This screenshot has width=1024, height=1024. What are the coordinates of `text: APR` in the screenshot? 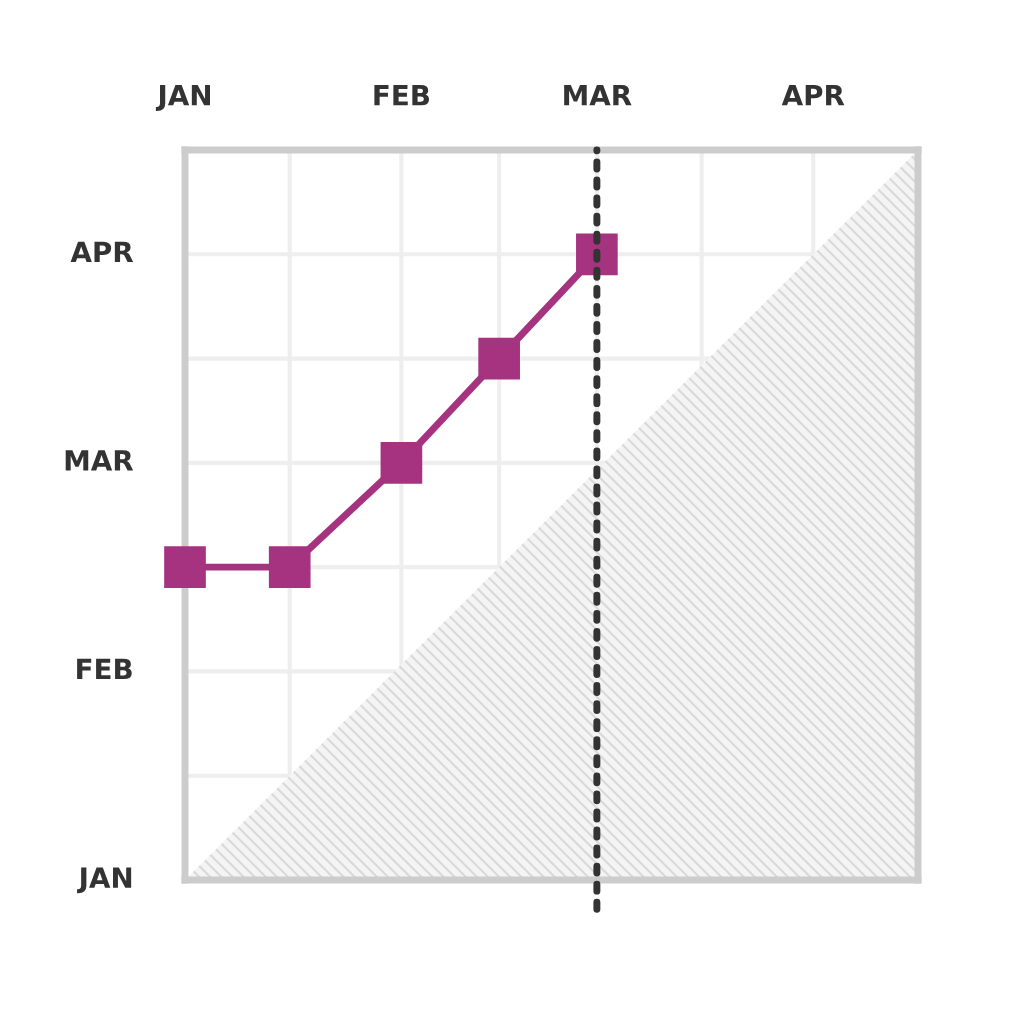 It's located at (102, 251).